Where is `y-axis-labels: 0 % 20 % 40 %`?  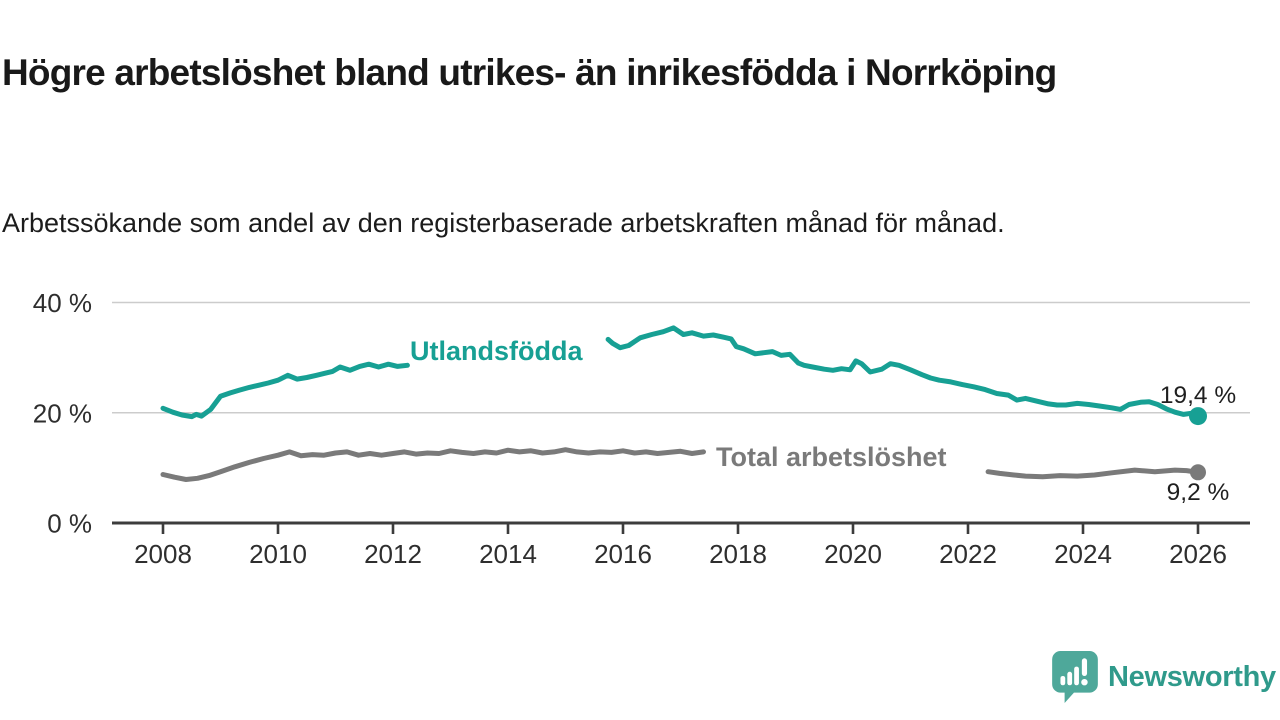 y-axis-labels: 0 % 20 % 40 % is located at coordinates (62, 413).